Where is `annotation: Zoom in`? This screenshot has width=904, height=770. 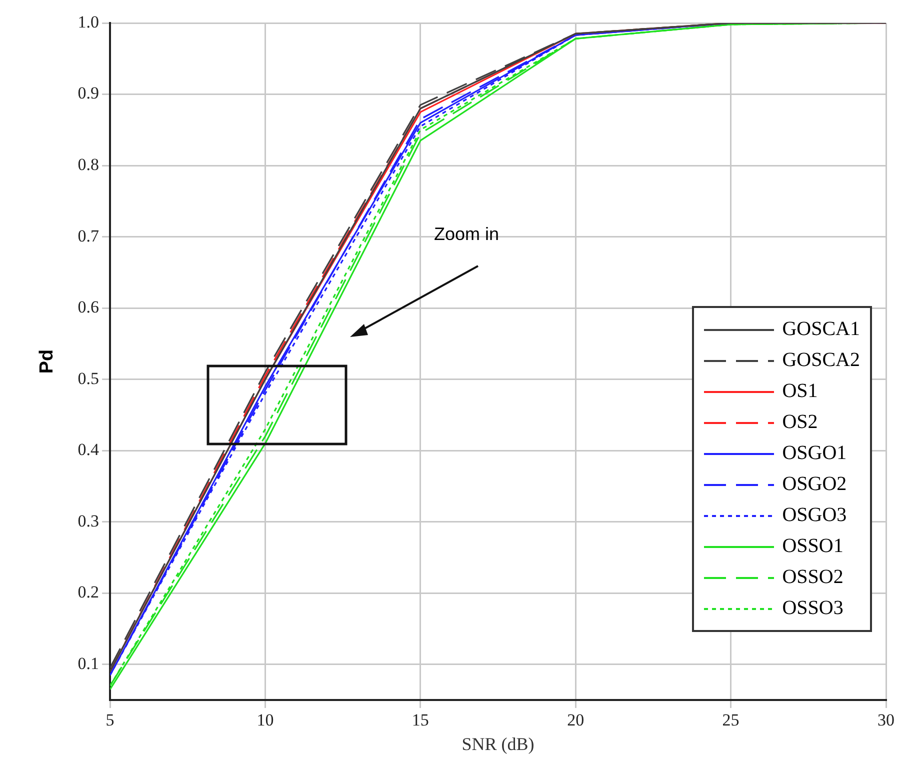
annotation: Zoom in is located at coordinates (467, 234).